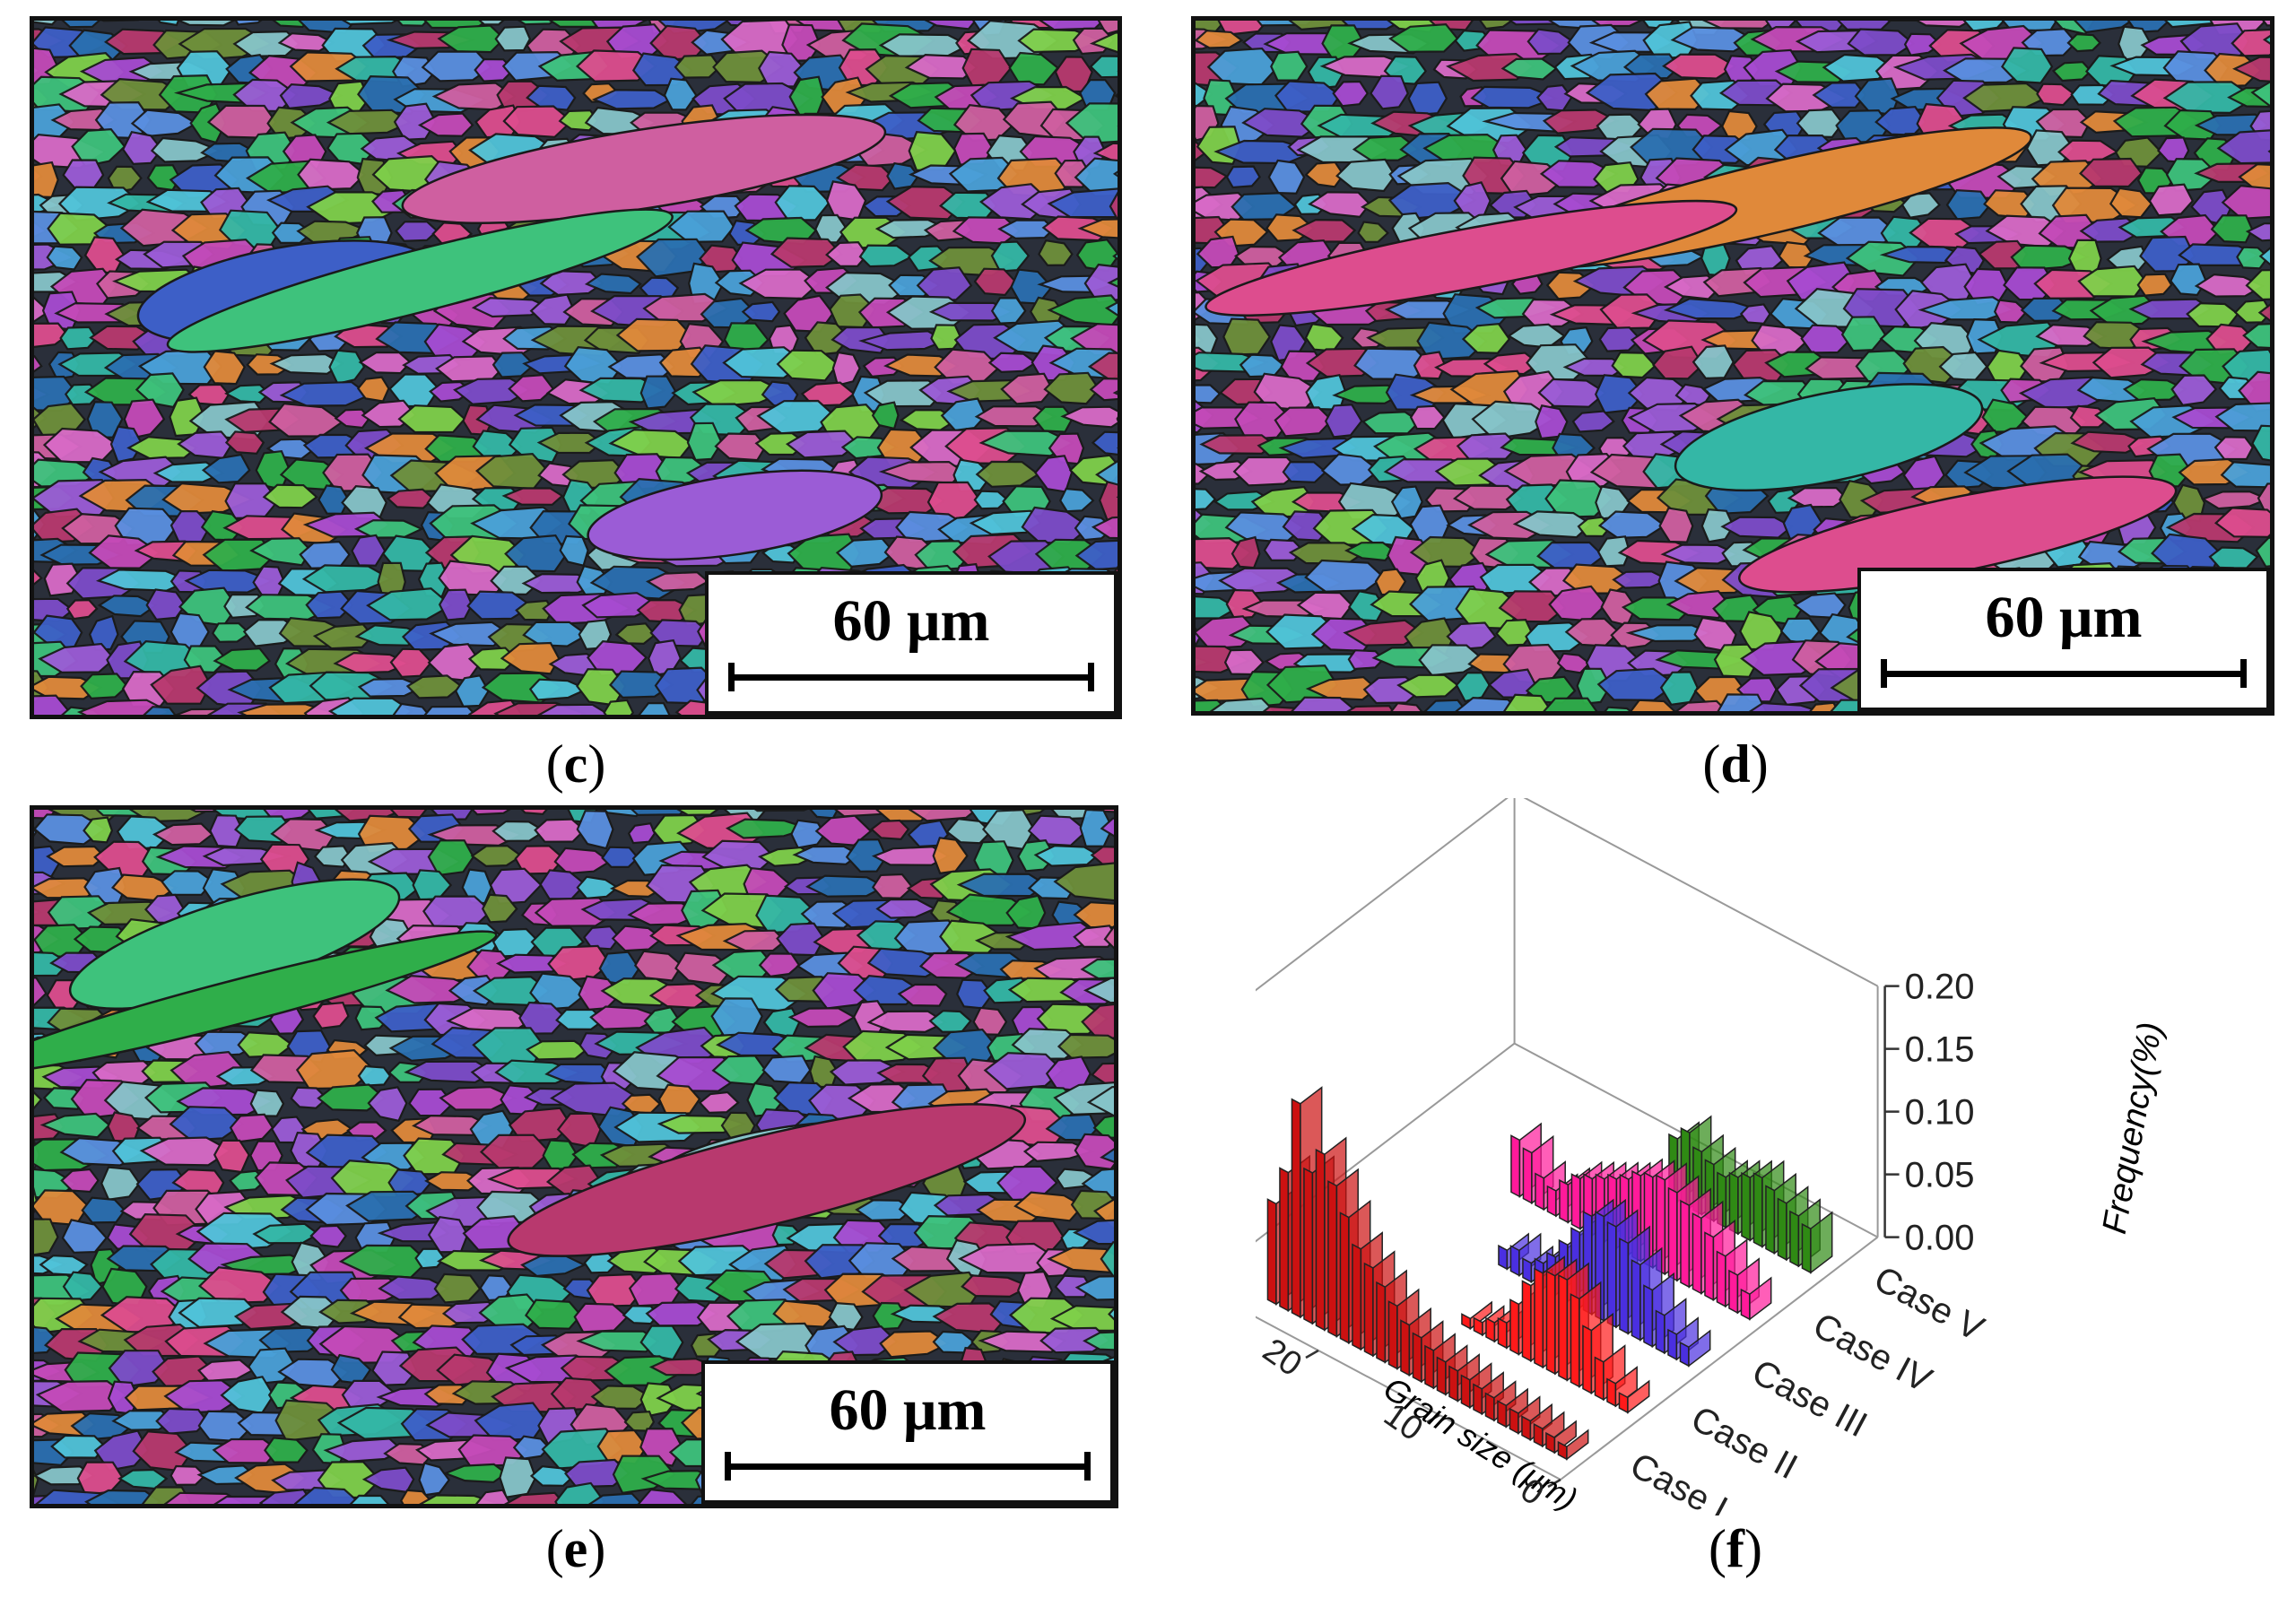 The image size is (2296, 1598). I want to click on caption-c: (c), so click(575, 764).